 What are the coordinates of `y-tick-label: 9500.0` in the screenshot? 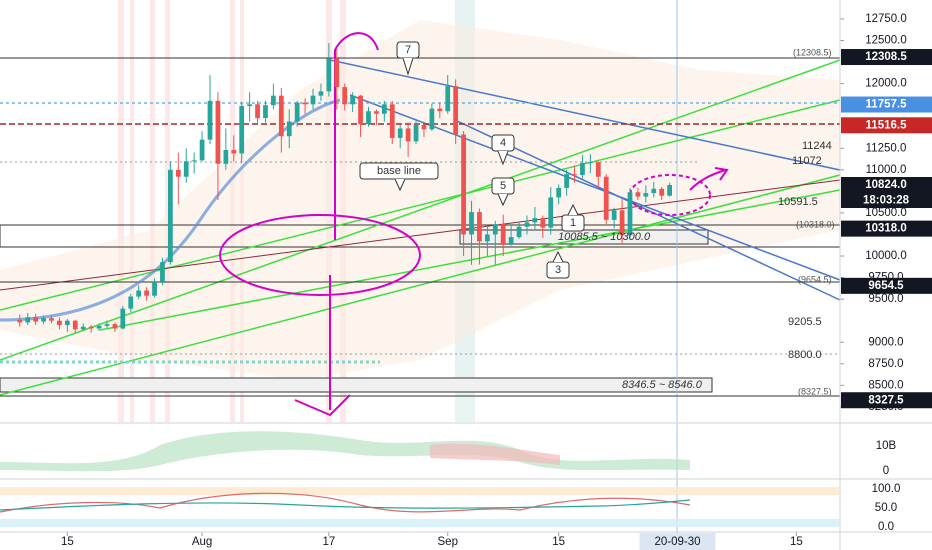 It's located at (885, 299).